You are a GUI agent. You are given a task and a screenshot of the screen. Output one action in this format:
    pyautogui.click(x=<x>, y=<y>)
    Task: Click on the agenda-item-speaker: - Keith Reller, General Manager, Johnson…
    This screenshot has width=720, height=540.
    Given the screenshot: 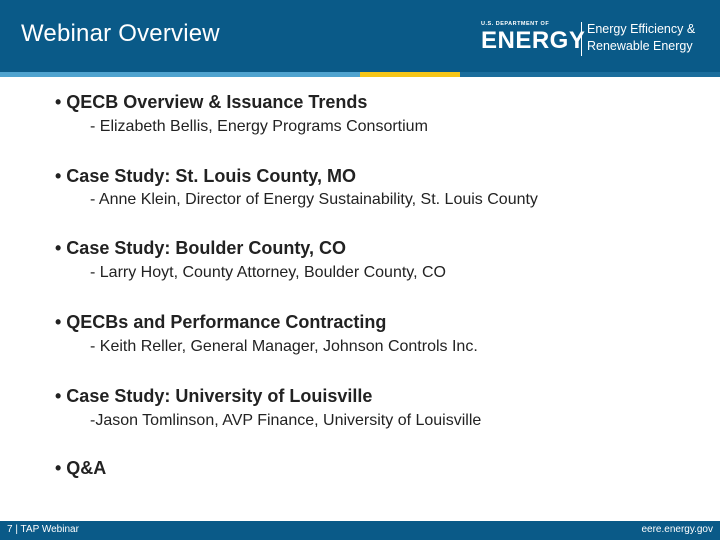 What is the action you would take?
    pyautogui.click(x=284, y=346)
    